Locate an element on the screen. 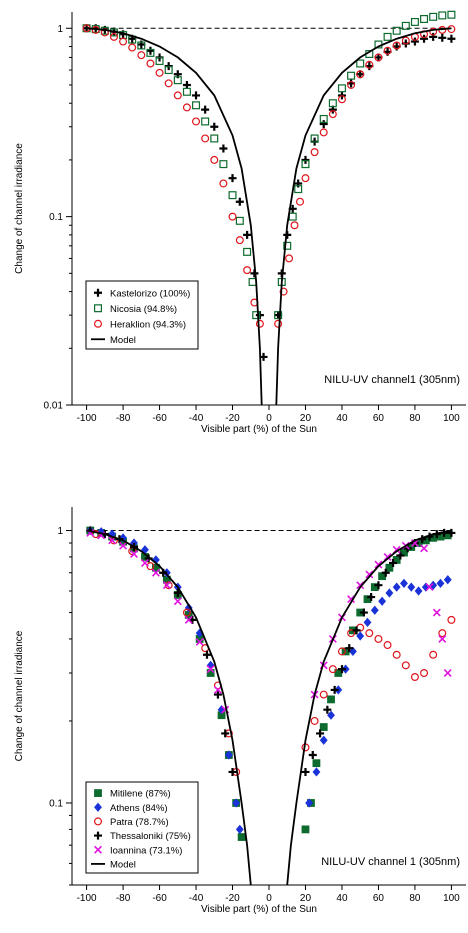  x-tick-label: -20 is located at coordinates (232, 418).